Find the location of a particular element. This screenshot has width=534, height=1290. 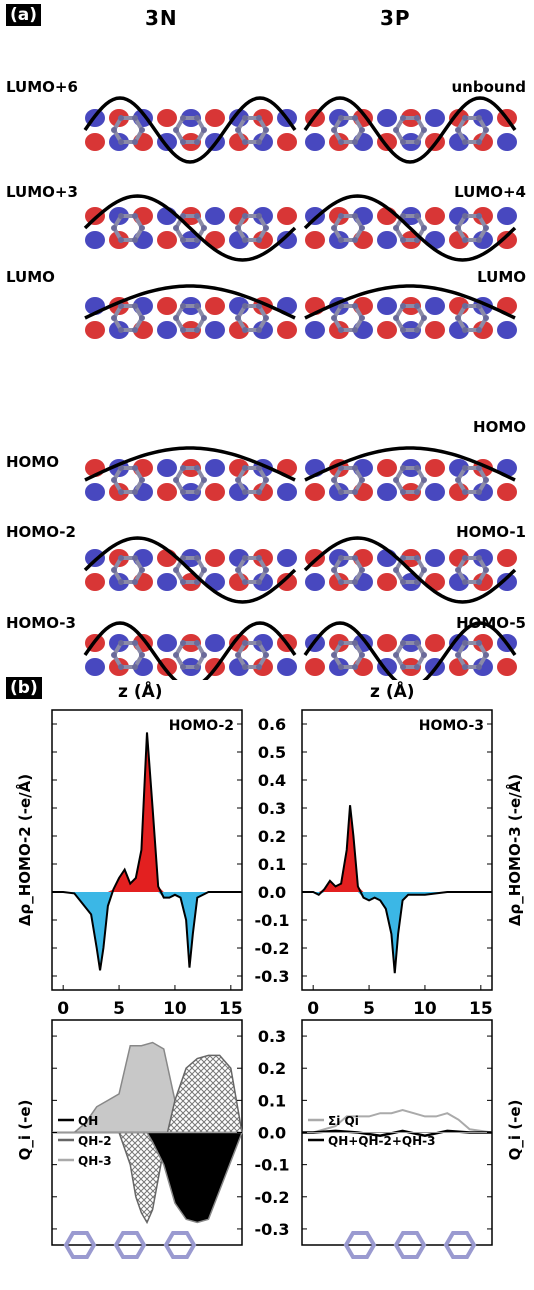

density-line is located at coordinates (397, 889).